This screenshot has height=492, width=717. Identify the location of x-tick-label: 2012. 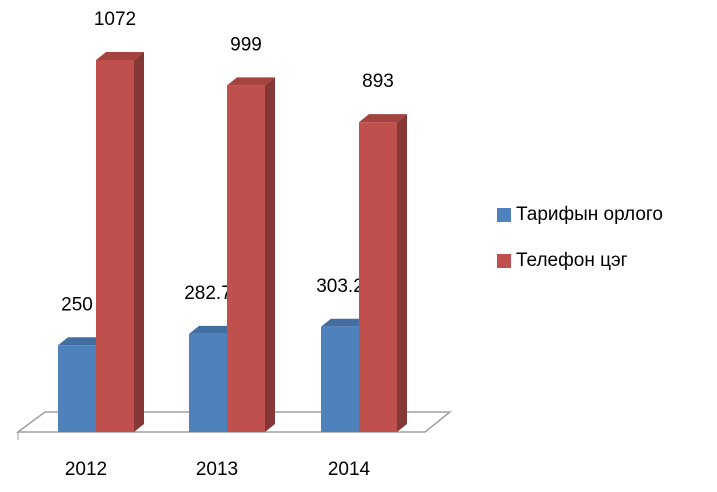
(86, 469).